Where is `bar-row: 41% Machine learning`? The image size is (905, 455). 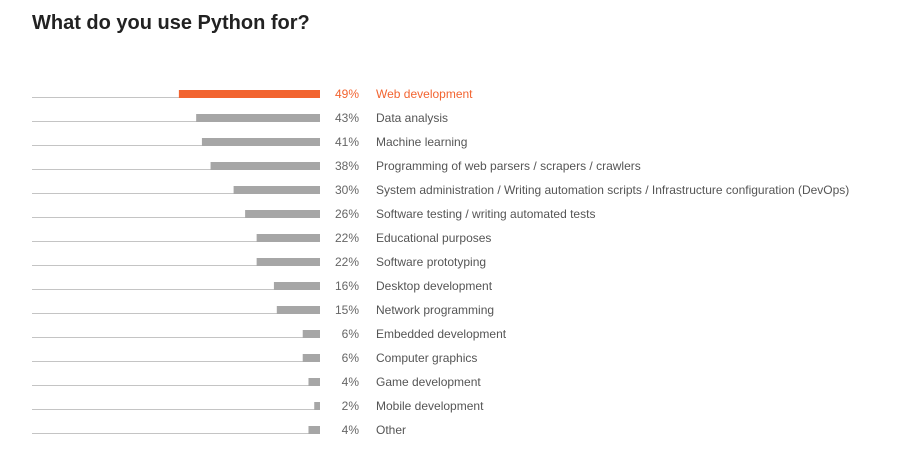
bar-row: 41% Machine learning is located at coordinates (249, 142).